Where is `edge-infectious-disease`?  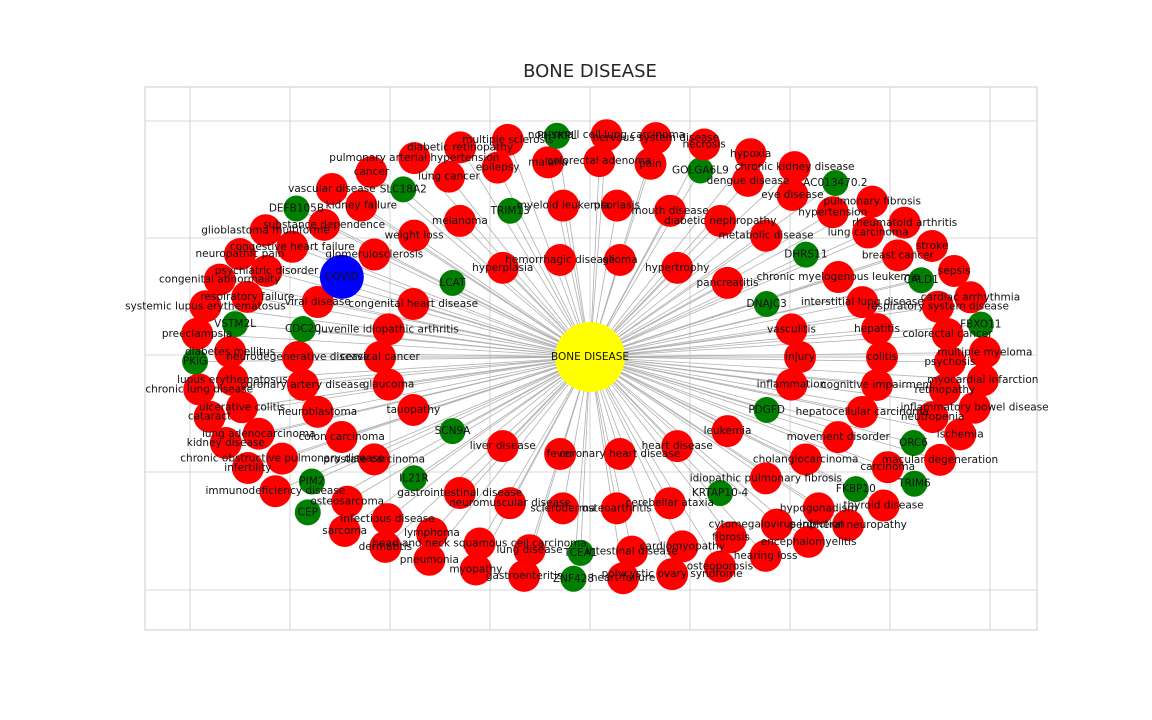 edge-infectious-disease is located at coordinates (489, 438).